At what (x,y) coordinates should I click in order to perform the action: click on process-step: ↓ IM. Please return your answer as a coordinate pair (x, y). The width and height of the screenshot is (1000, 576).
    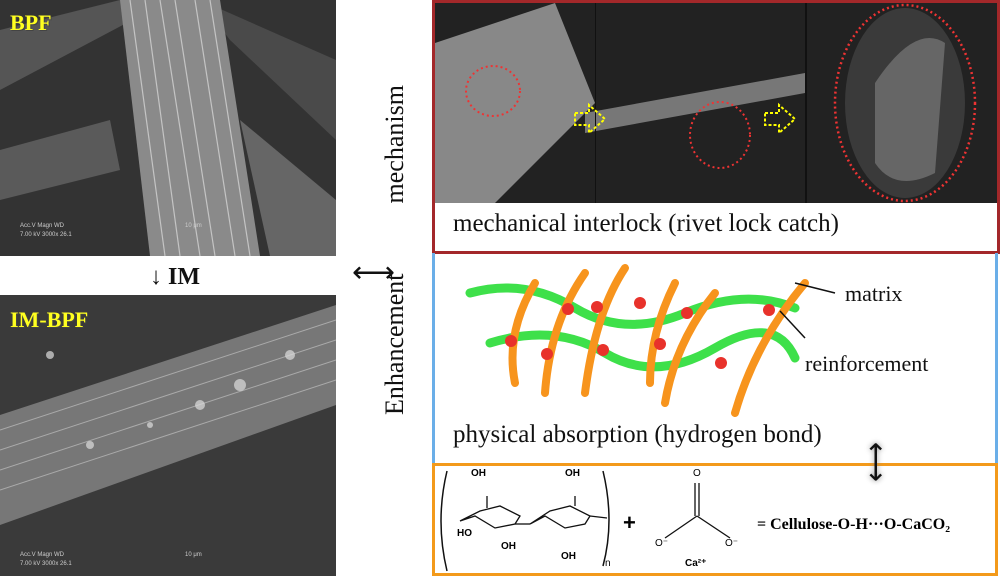
    Looking at the image, I should click on (175, 277).